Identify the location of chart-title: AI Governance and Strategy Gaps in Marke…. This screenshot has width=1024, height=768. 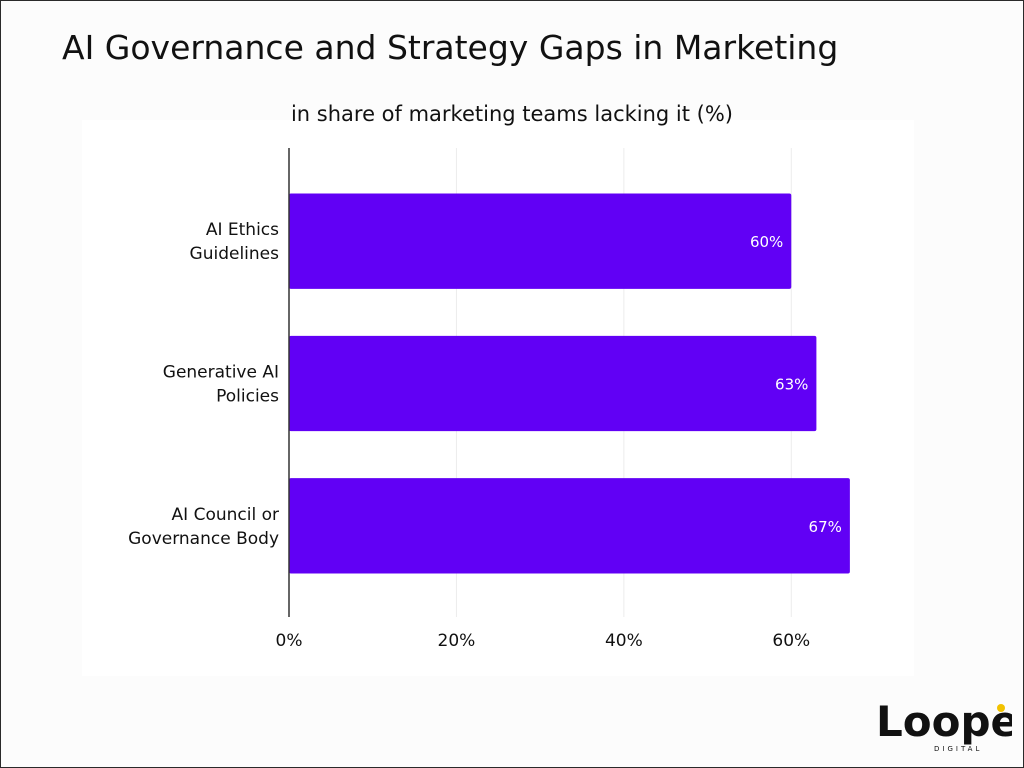
(450, 47).